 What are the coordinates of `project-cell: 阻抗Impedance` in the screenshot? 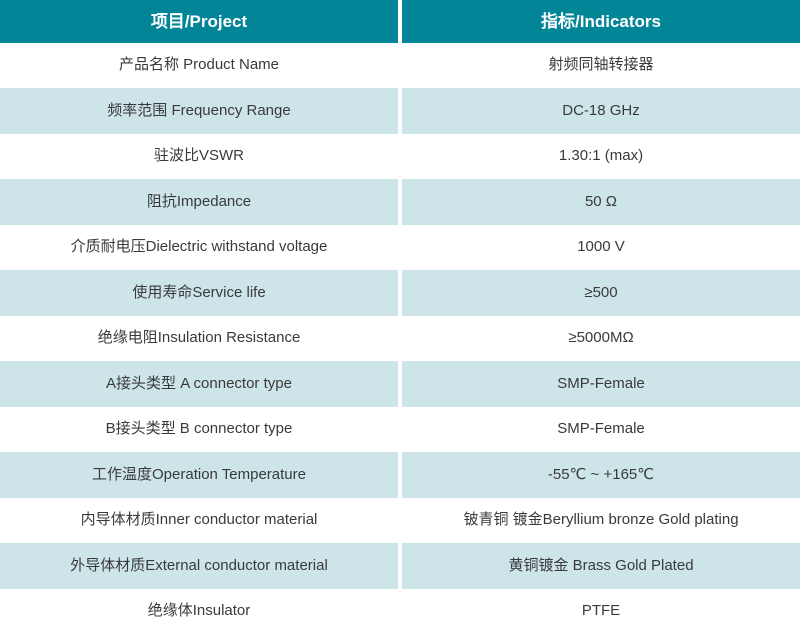 It's located at (199, 202).